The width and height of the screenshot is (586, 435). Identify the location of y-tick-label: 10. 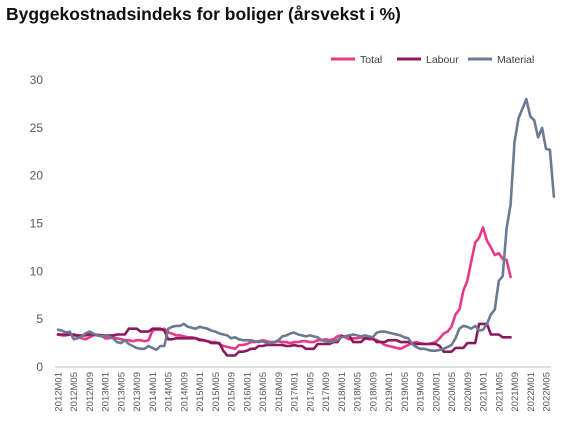
(37, 271).